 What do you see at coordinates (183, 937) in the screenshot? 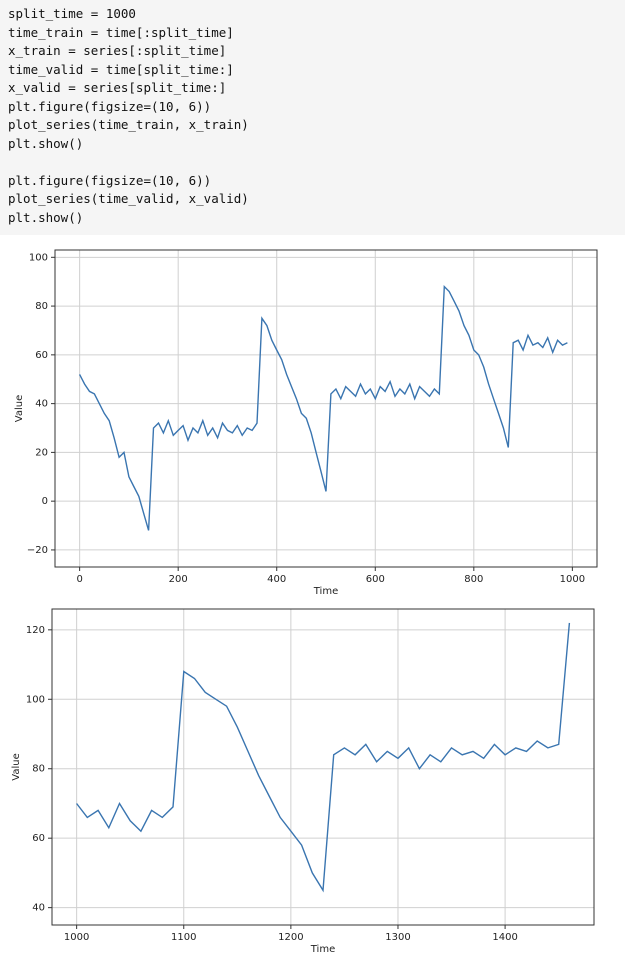
I see `x-tick-label: 1100` at bounding box center [183, 937].